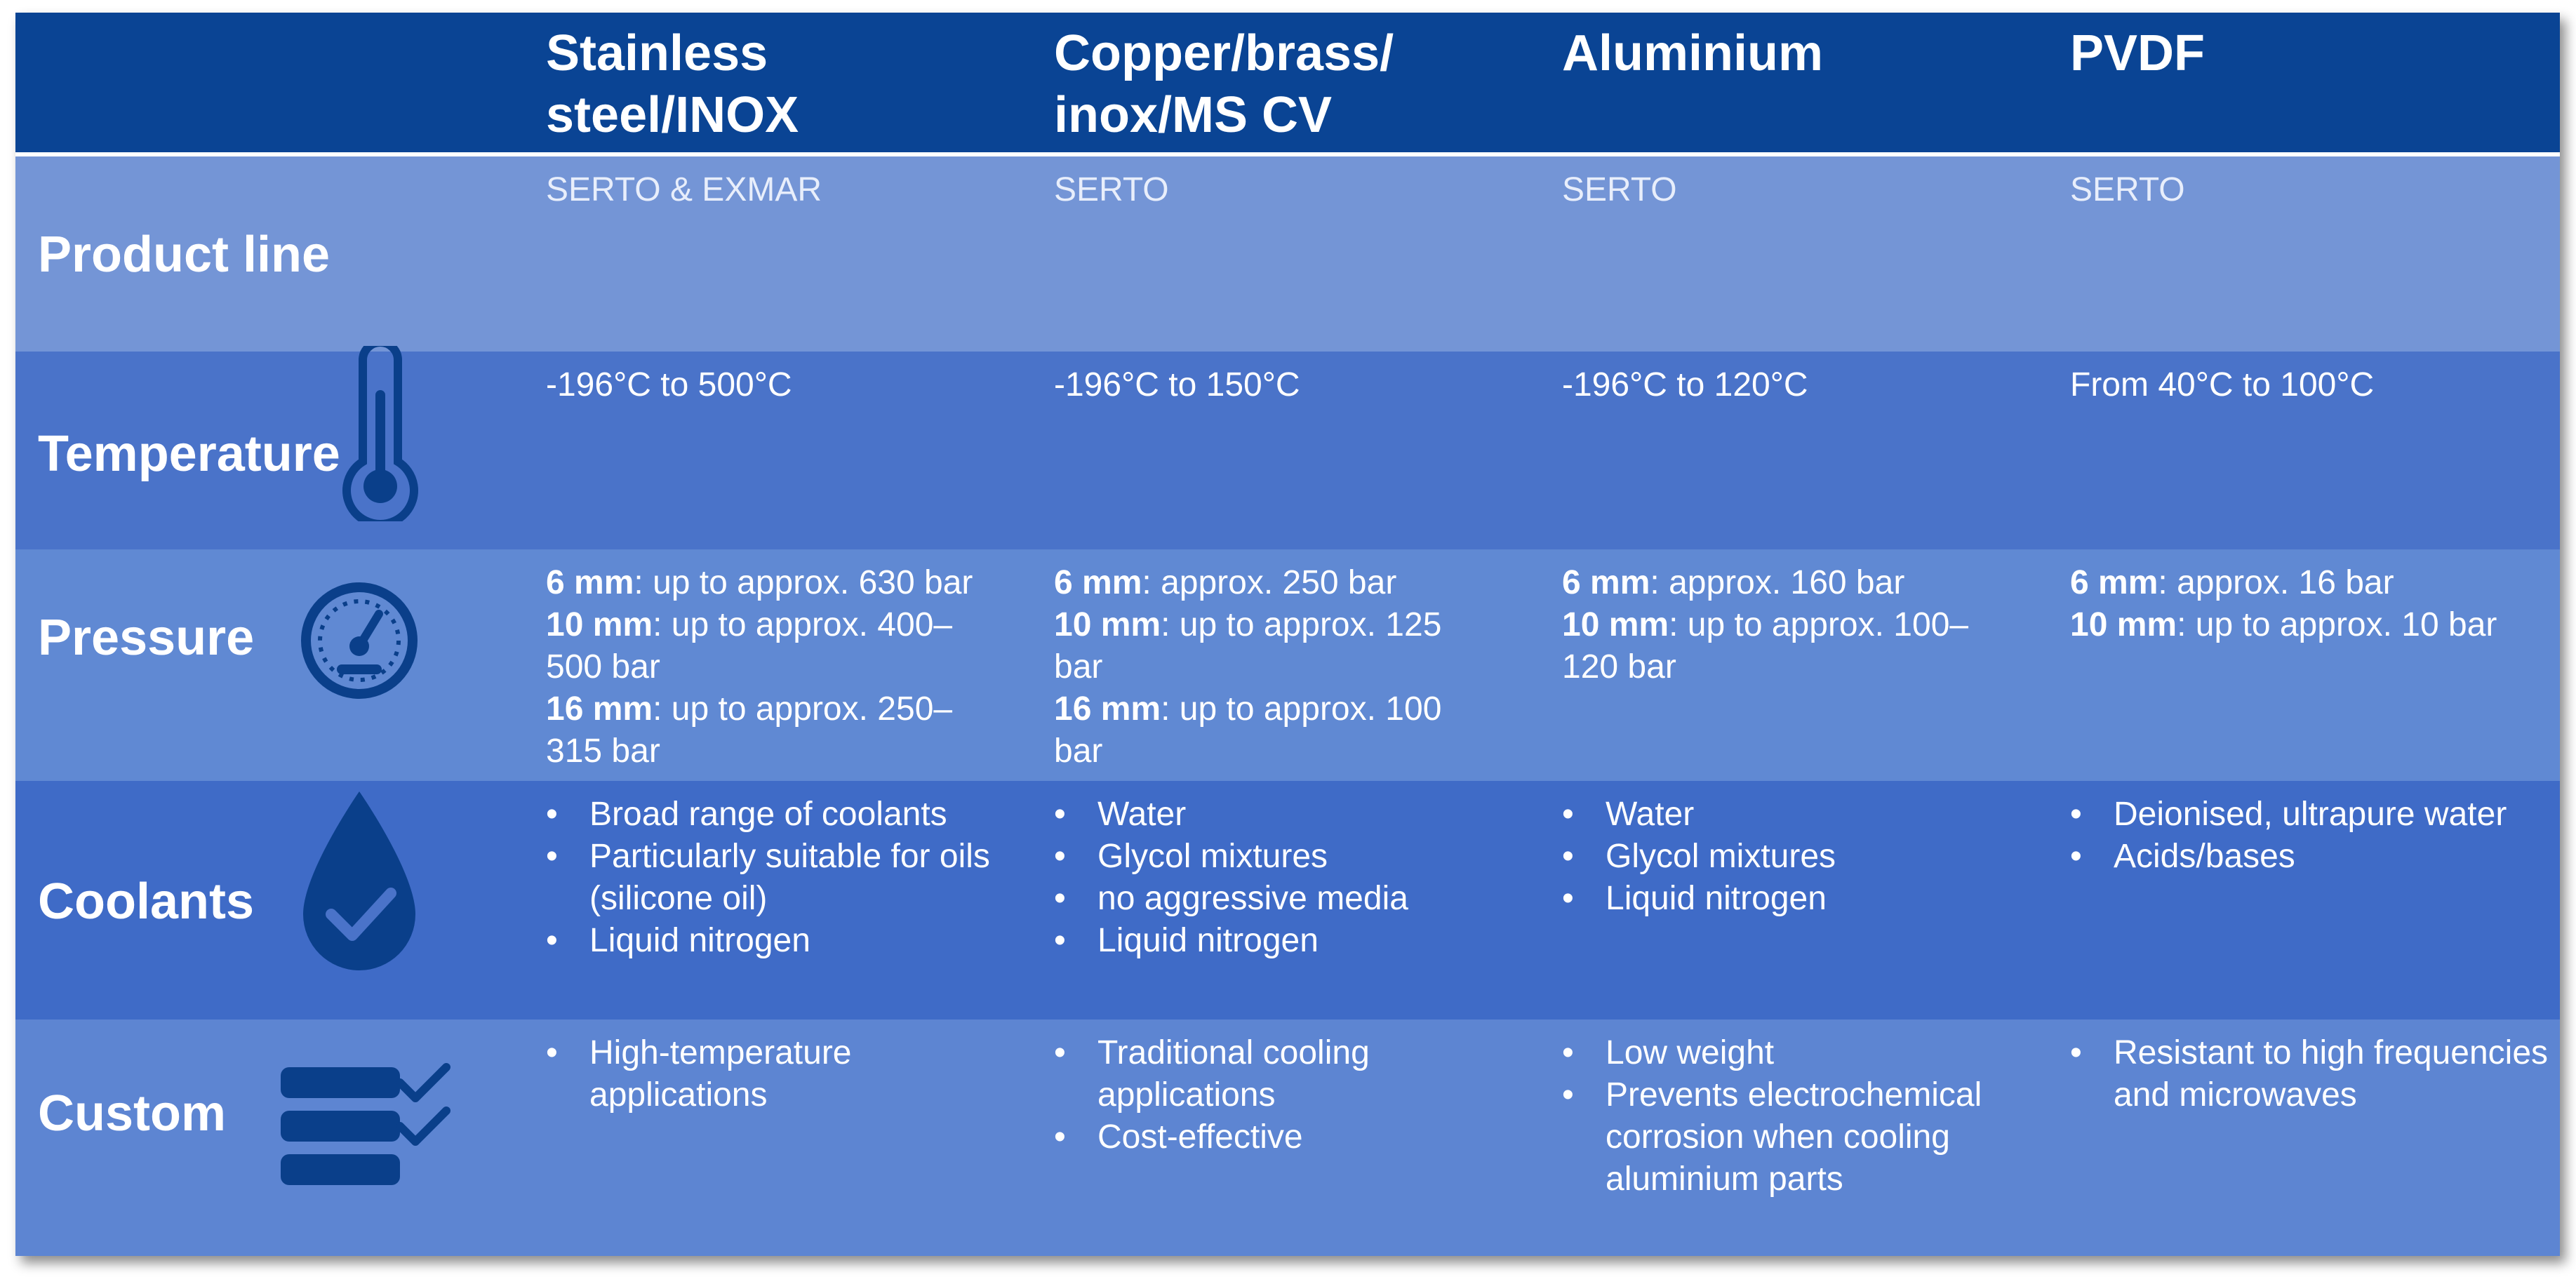  Describe the element at coordinates (1693, 53) in the screenshot. I see `column-title-line1: Aluminium` at that location.